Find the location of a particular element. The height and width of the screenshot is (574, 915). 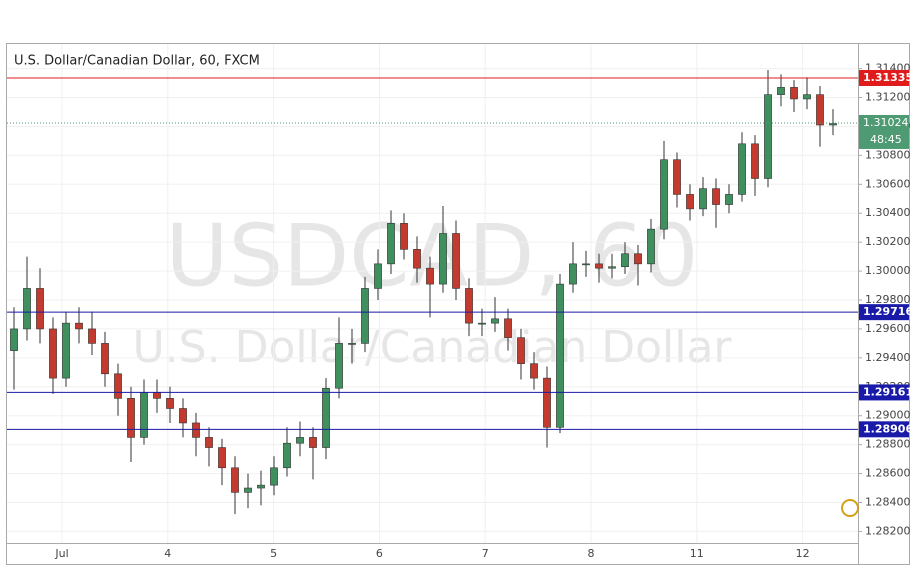

x-tick-label: 7 is located at coordinates (485, 553).